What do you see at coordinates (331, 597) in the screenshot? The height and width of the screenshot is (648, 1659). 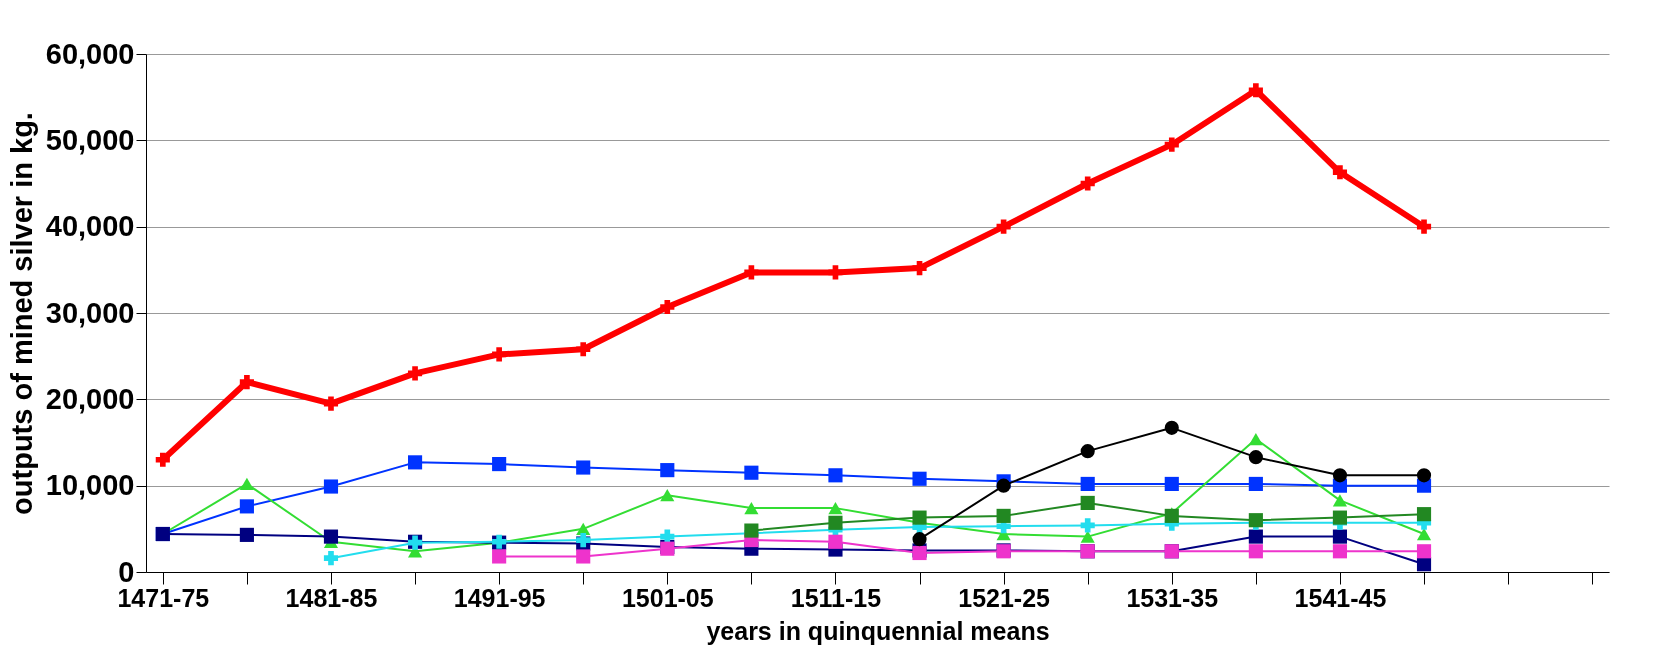 I see `x-tick-label: 1481-85` at bounding box center [331, 597].